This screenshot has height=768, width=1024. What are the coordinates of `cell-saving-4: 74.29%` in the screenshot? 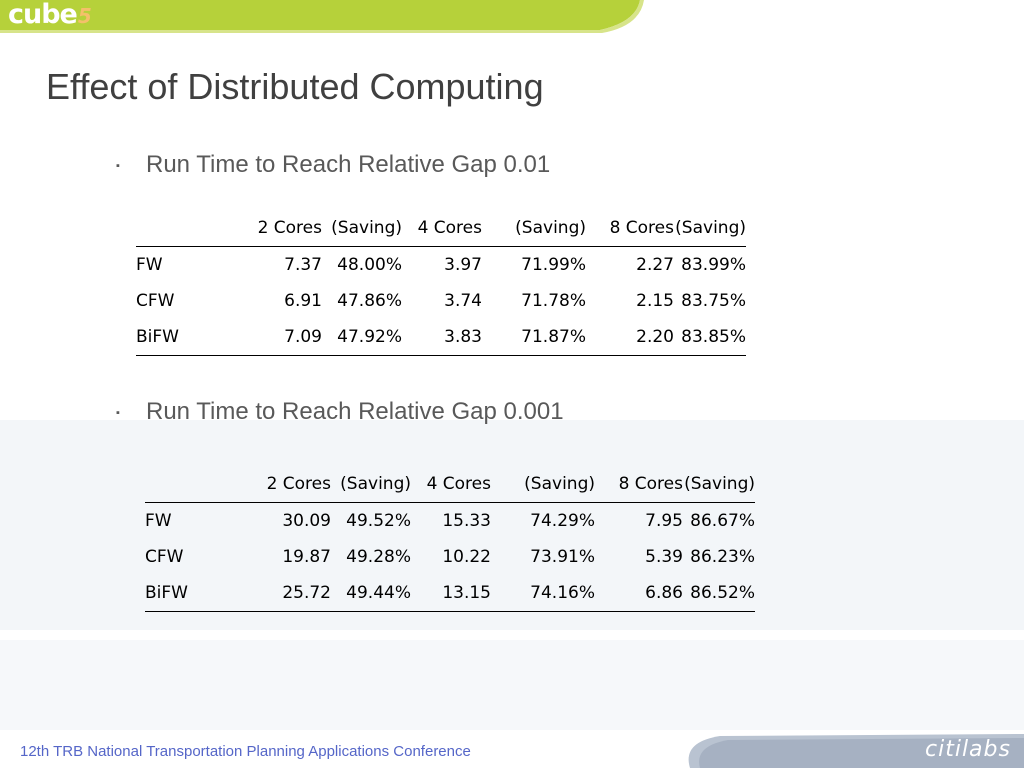 It's located at (562, 521).